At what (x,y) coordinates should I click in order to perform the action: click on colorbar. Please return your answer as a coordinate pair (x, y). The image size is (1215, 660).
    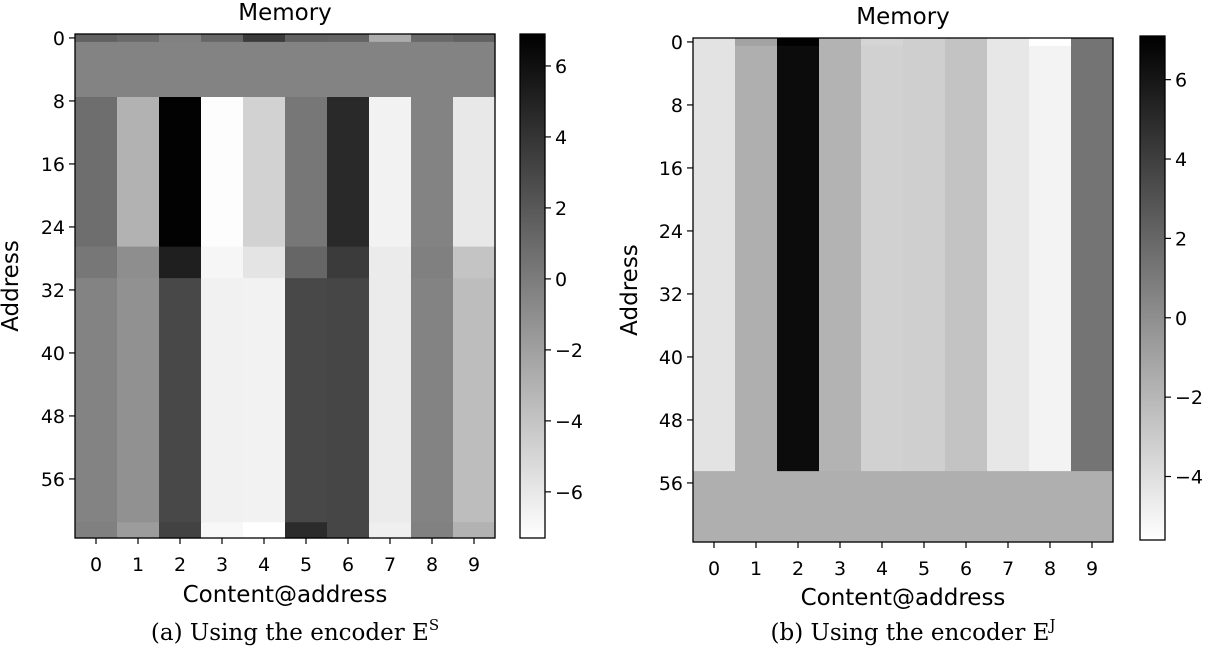
    Looking at the image, I should click on (1152, 288).